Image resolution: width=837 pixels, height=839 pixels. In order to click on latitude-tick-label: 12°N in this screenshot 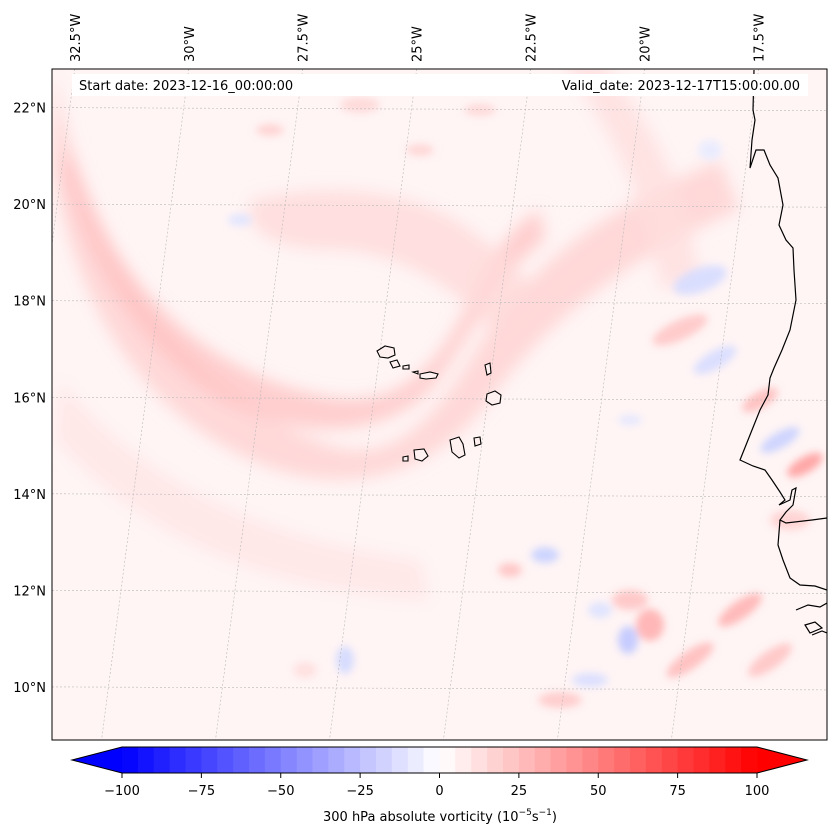, I will do `click(29, 591)`.